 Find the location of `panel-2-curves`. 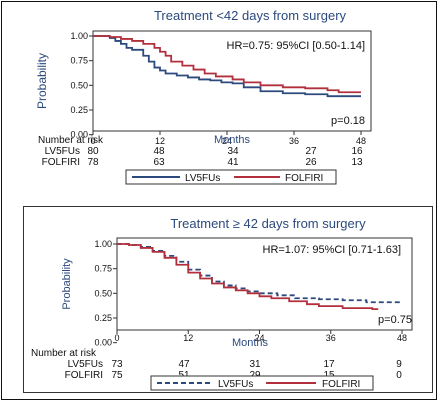

panel-2-curves is located at coordinates (259, 277).